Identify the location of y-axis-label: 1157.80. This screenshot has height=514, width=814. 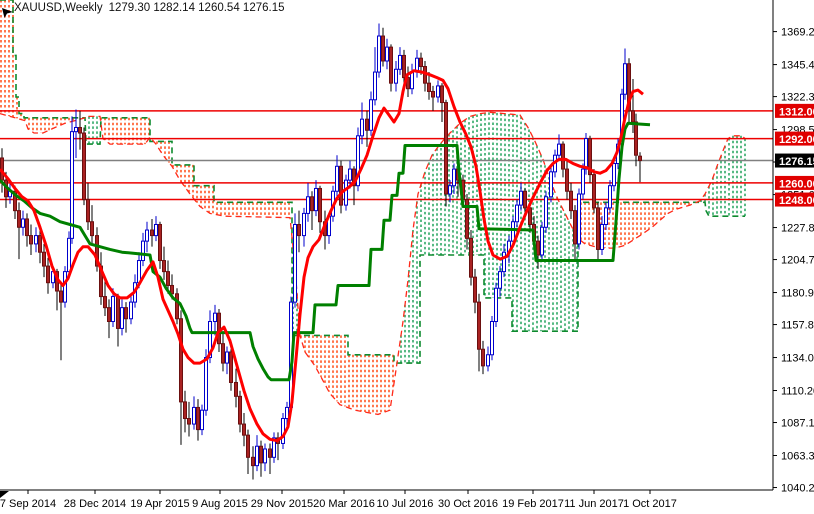
(797, 326).